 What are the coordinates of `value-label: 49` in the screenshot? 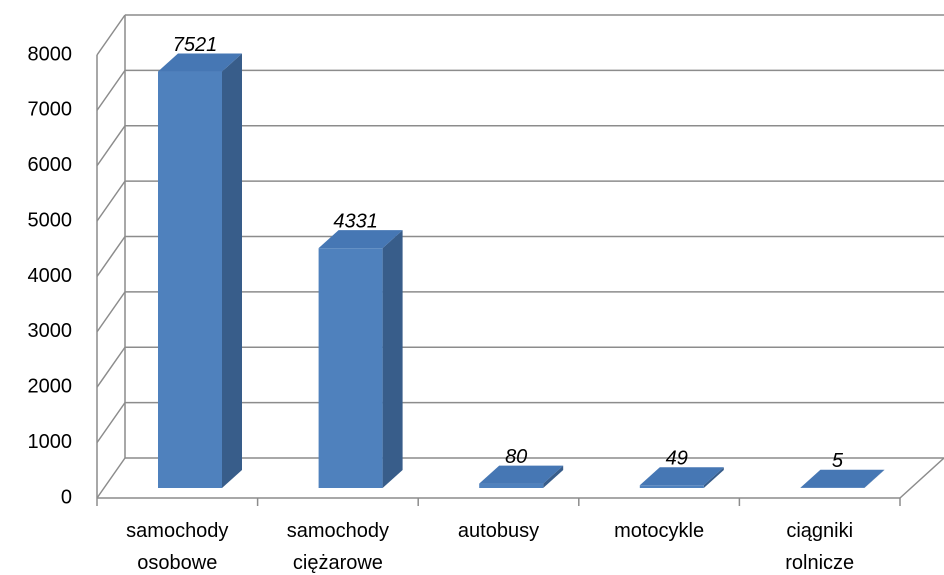 It's located at (677, 459).